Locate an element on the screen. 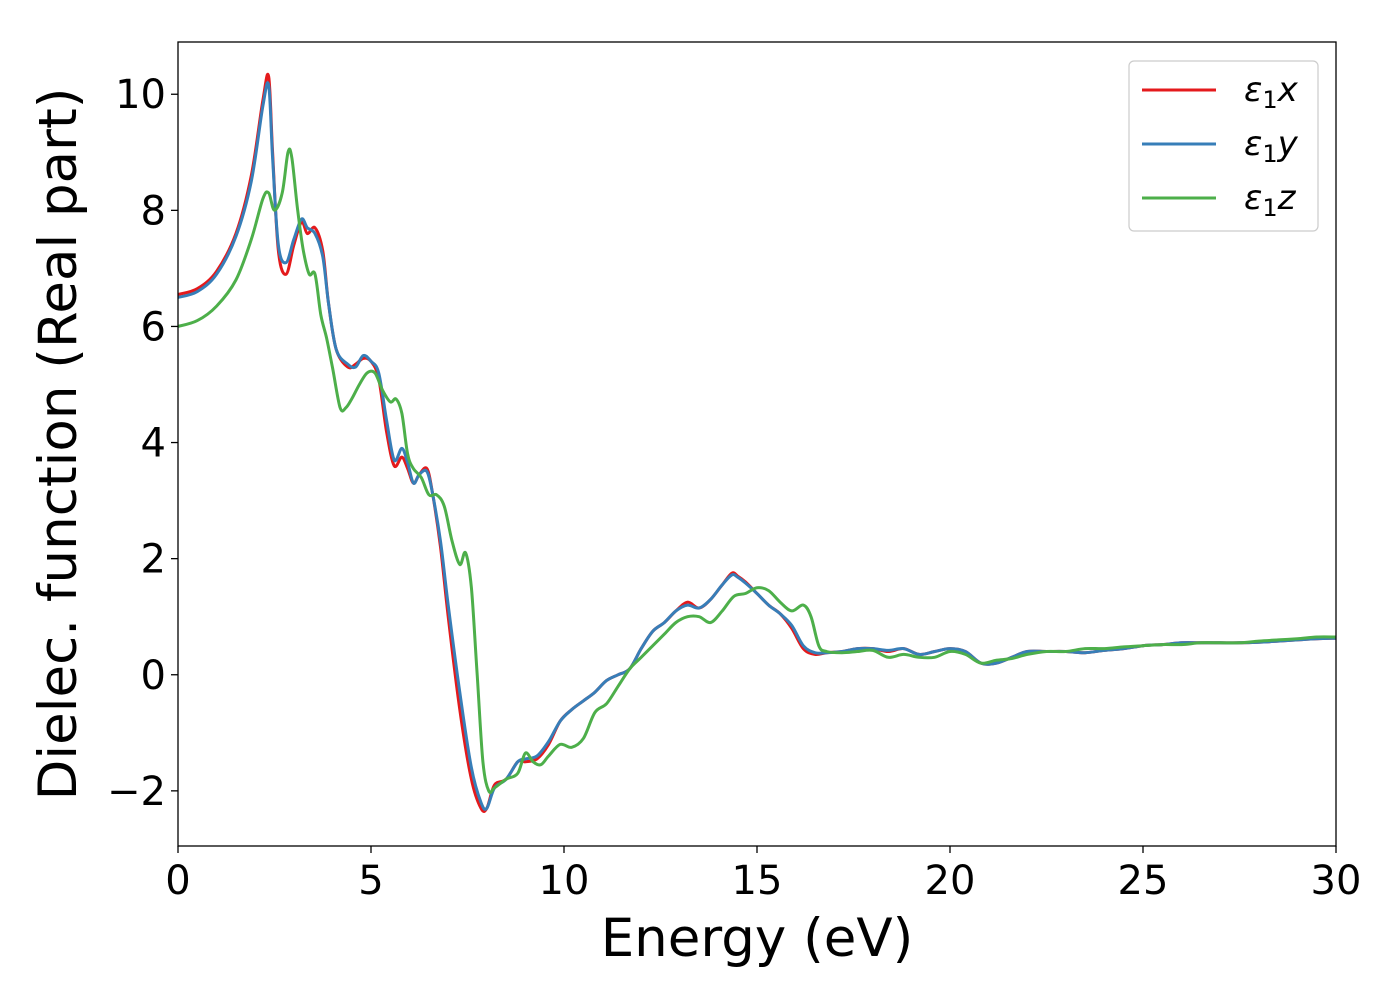  legend-label-1: ε1x is located at coordinates (1271, 92).